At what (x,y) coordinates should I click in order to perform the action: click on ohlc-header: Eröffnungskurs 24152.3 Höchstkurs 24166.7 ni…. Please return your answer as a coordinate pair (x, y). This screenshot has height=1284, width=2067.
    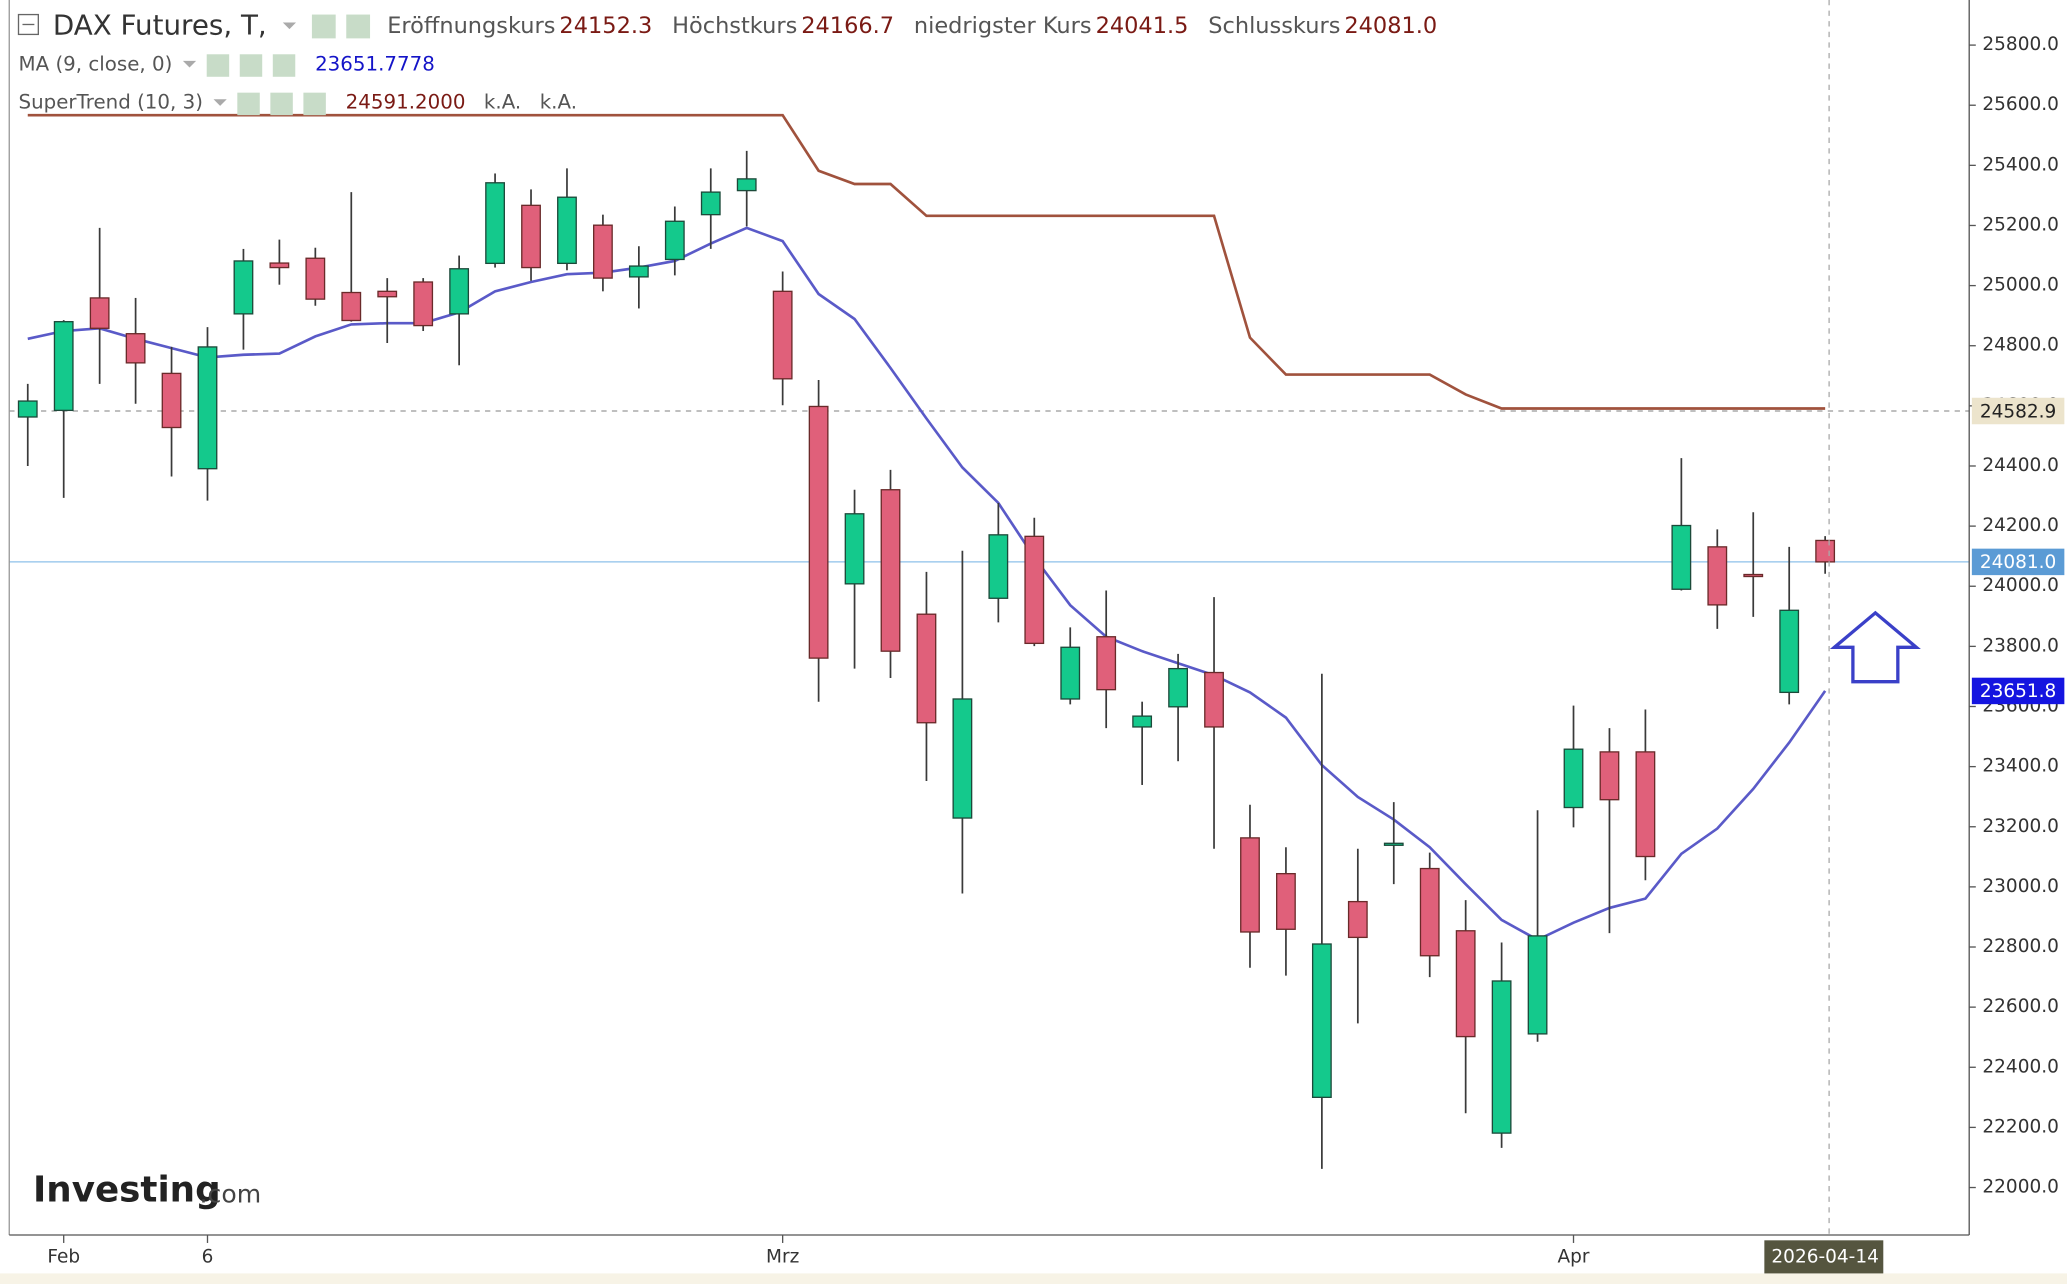
    Looking at the image, I should click on (912, 26).